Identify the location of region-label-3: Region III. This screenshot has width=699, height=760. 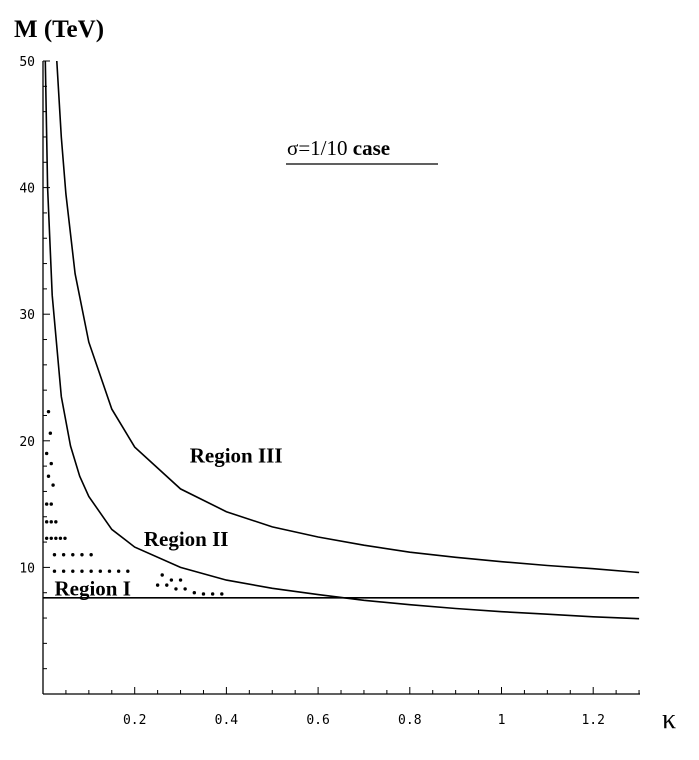
(236, 455).